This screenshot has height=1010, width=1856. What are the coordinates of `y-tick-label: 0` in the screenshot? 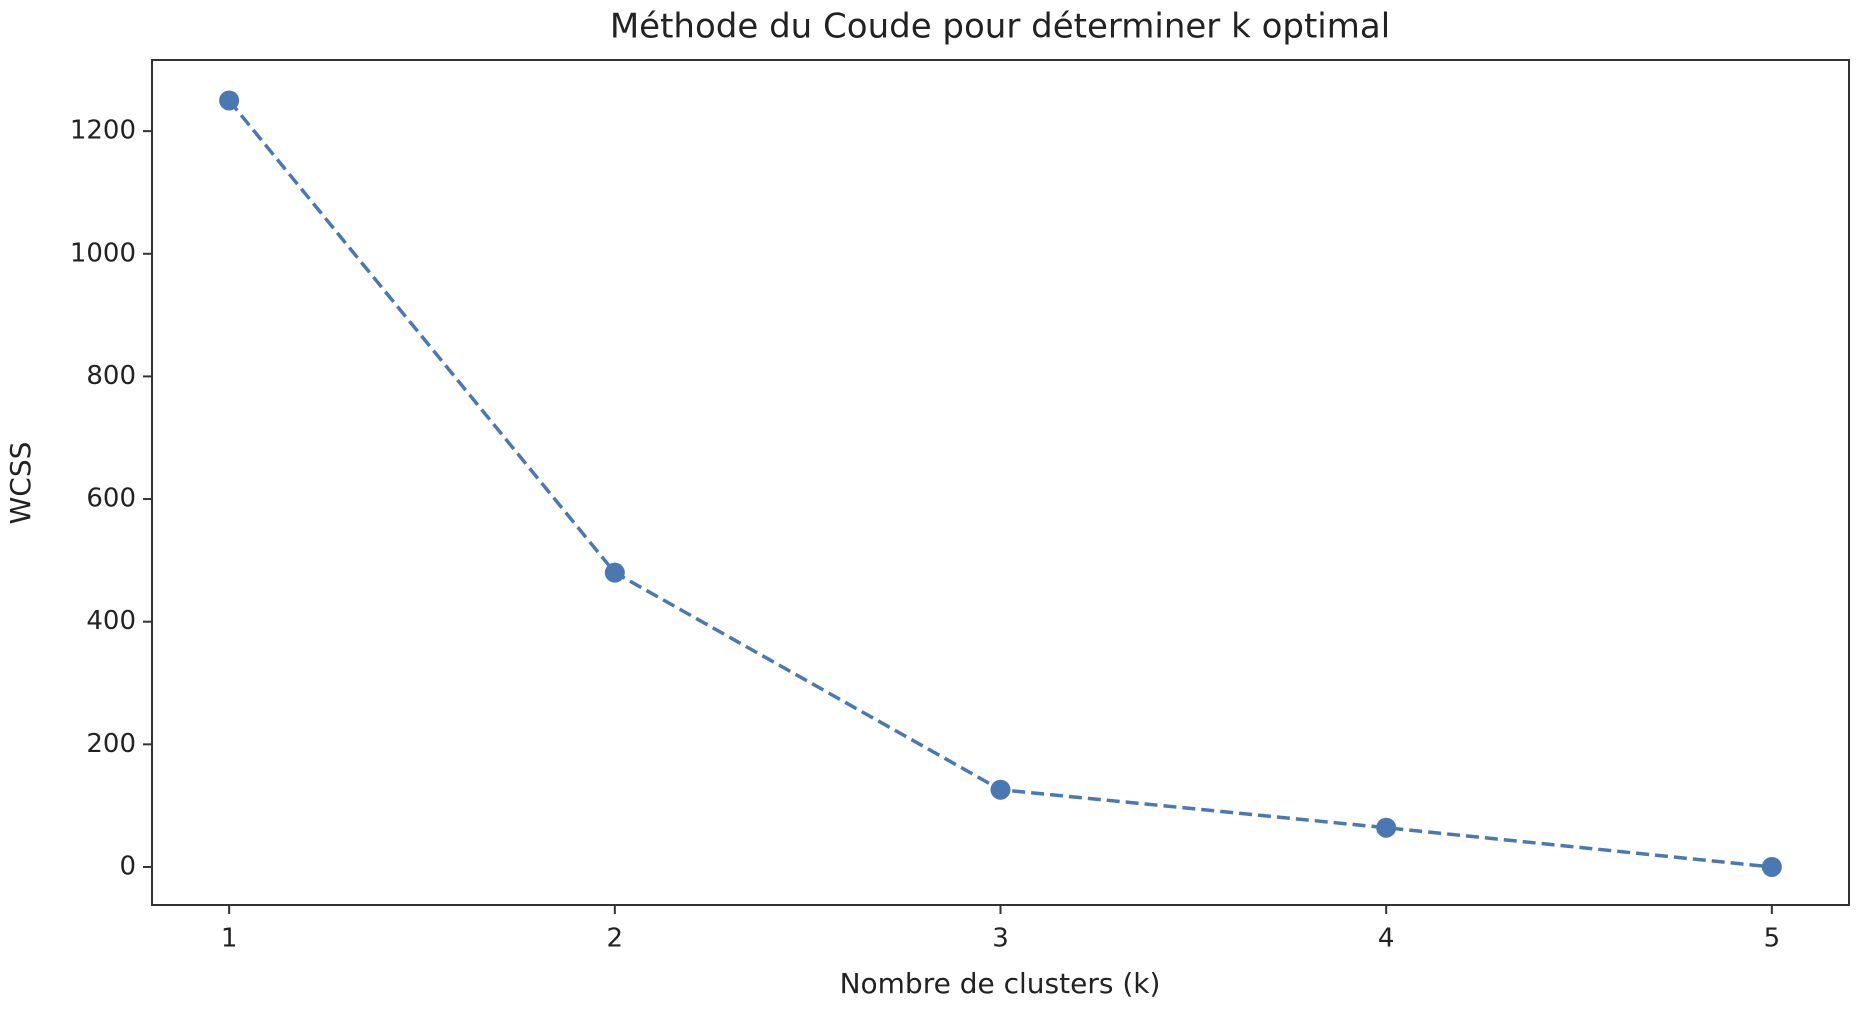 It's located at (127, 866).